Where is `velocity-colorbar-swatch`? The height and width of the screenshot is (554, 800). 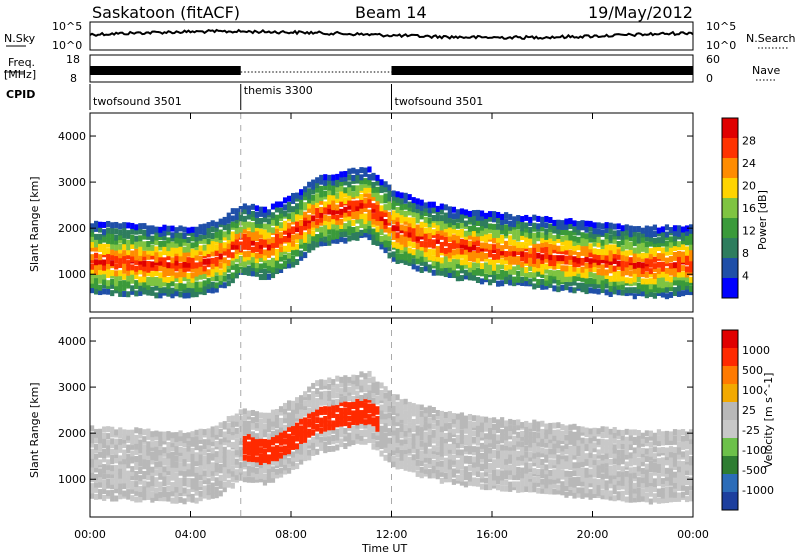 velocity-colorbar-swatch is located at coordinates (730, 465).